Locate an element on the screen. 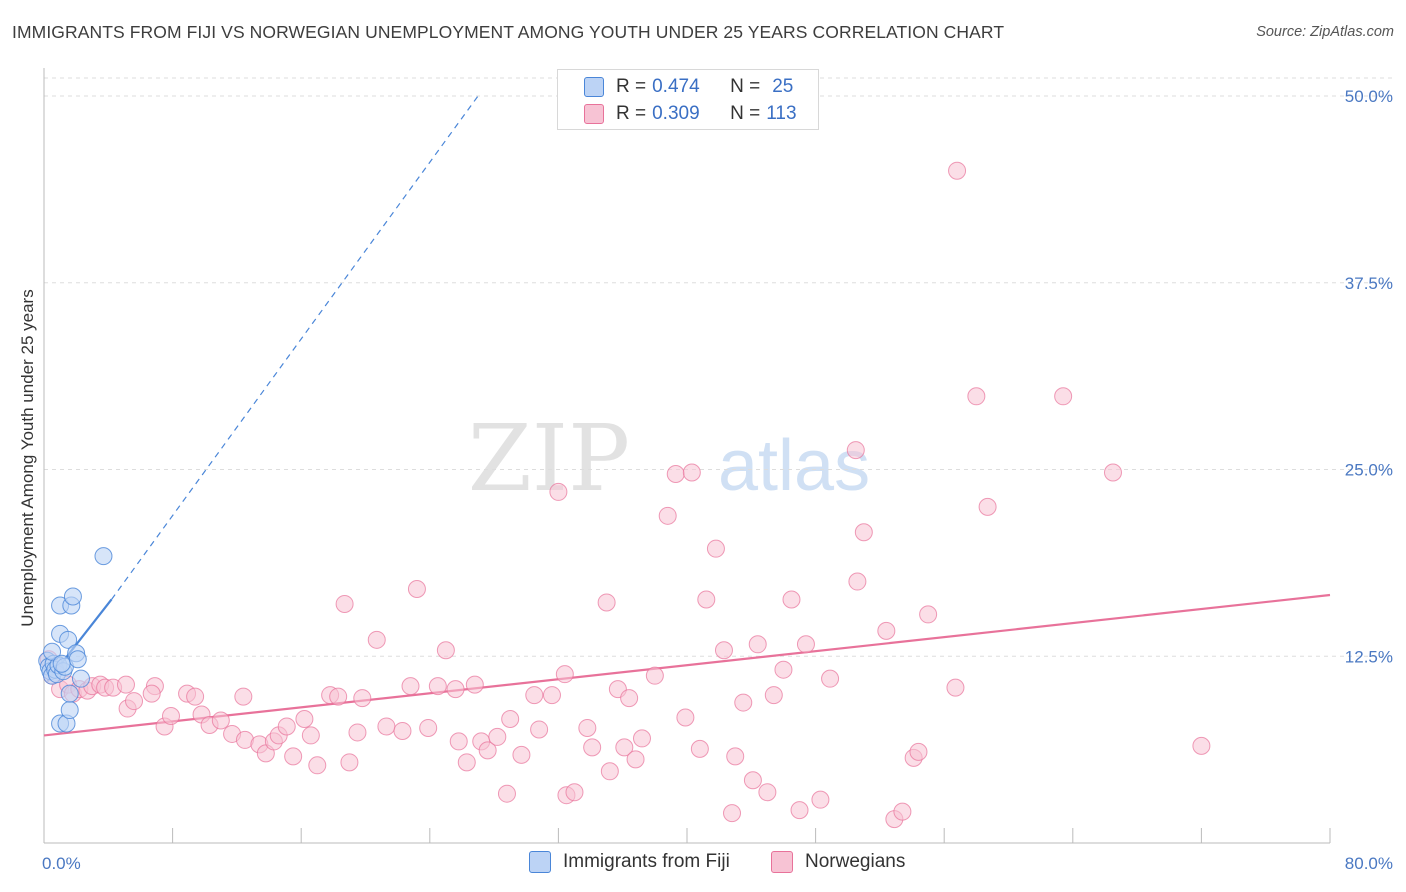 The width and height of the screenshot is (1406, 892). watermark-atlas: atlas is located at coordinates (794, 466).